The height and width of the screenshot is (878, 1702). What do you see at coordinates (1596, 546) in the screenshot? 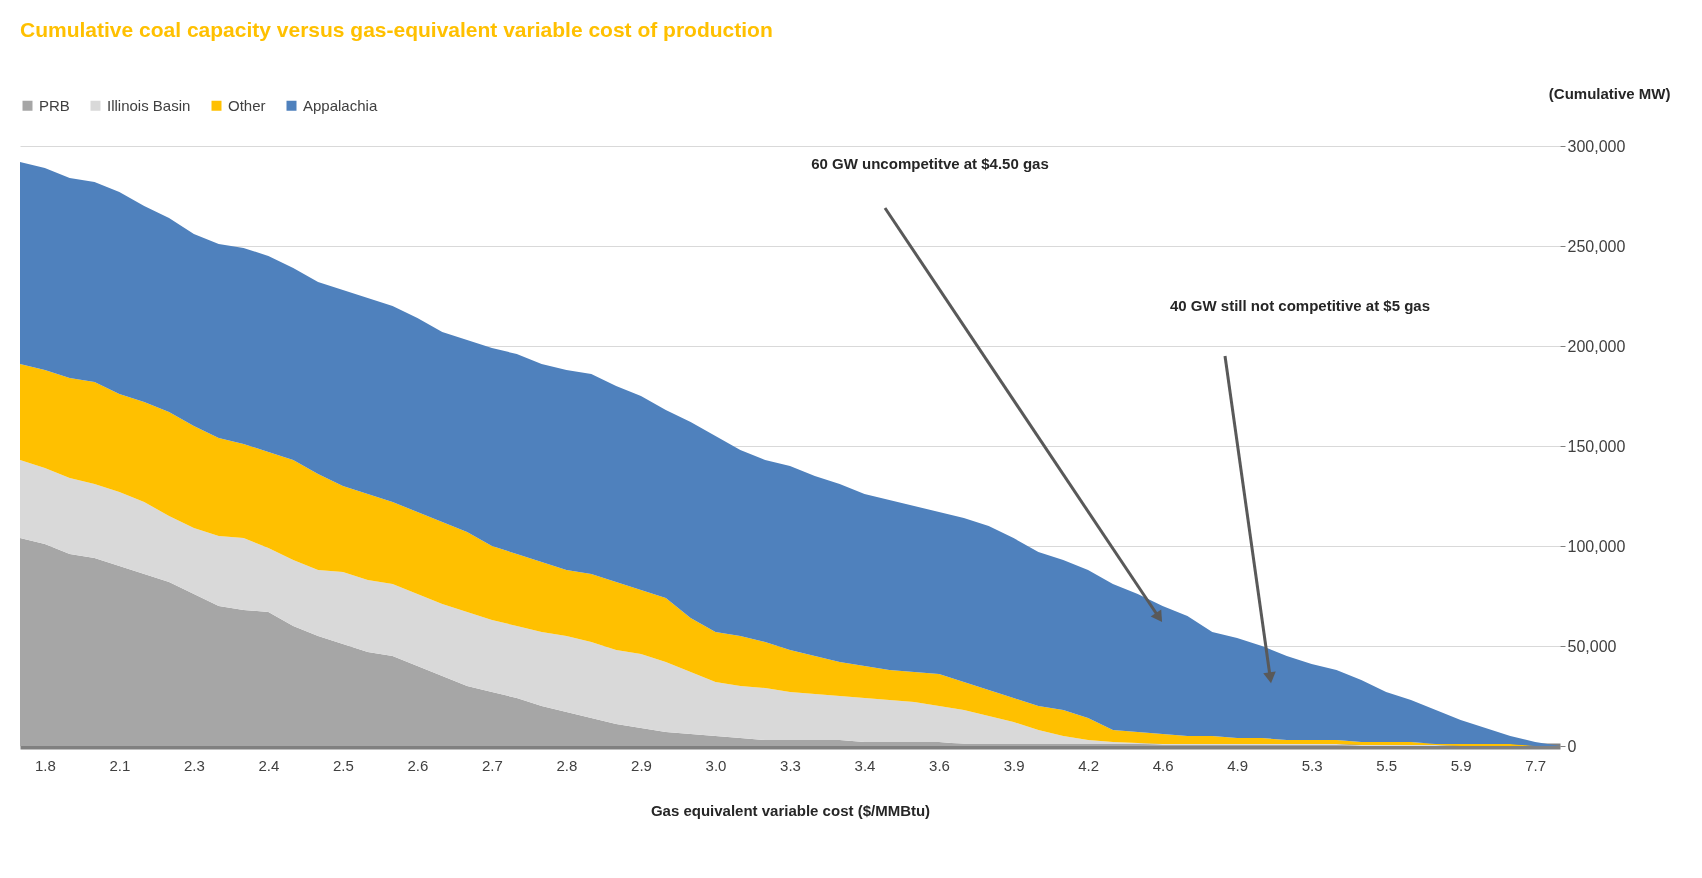
I see `y-tick-label: 100,000` at bounding box center [1596, 546].